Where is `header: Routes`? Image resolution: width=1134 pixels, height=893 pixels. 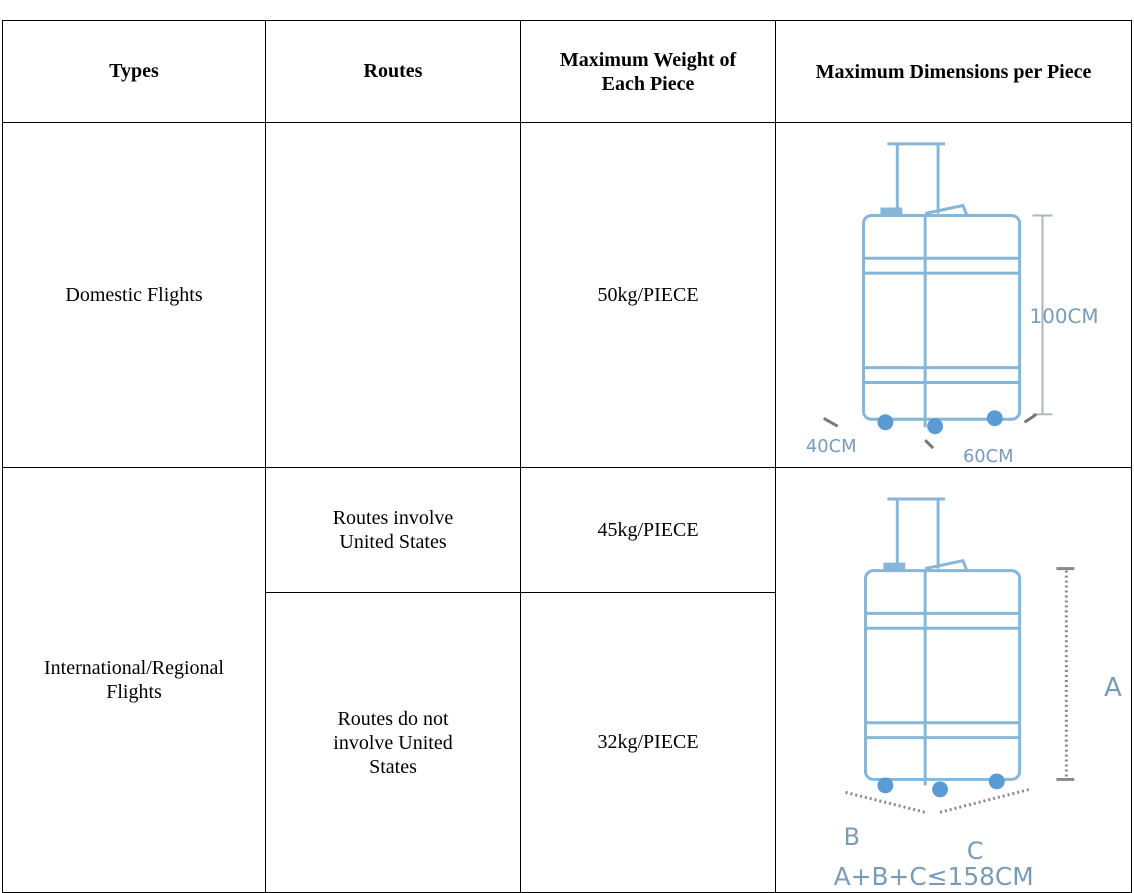 header: Routes is located at coordinates (393, 71).